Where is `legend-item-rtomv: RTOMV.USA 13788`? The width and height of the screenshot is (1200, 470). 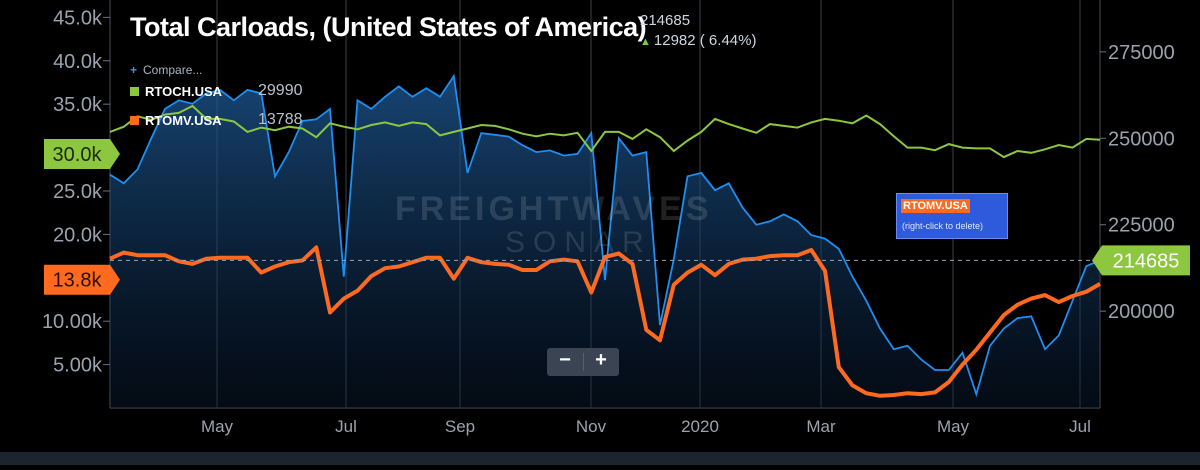
legend-item-rtomv: RTOMV.USA 13788 is located at coordinates (216, 119).